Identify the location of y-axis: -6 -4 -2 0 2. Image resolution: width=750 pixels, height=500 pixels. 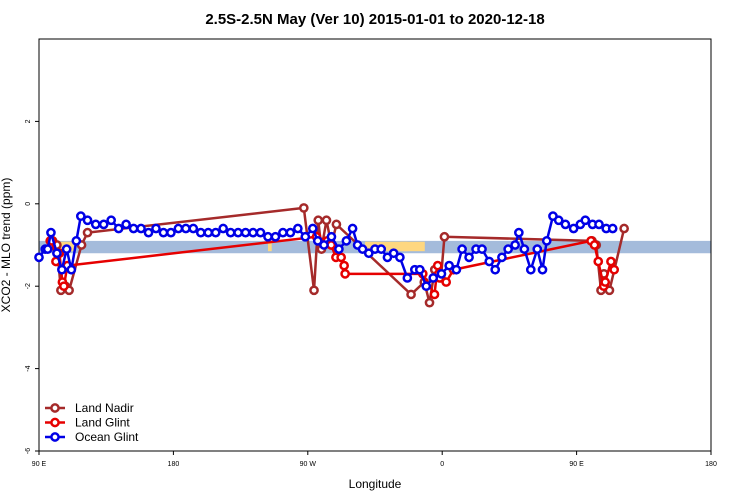
(32, 286).